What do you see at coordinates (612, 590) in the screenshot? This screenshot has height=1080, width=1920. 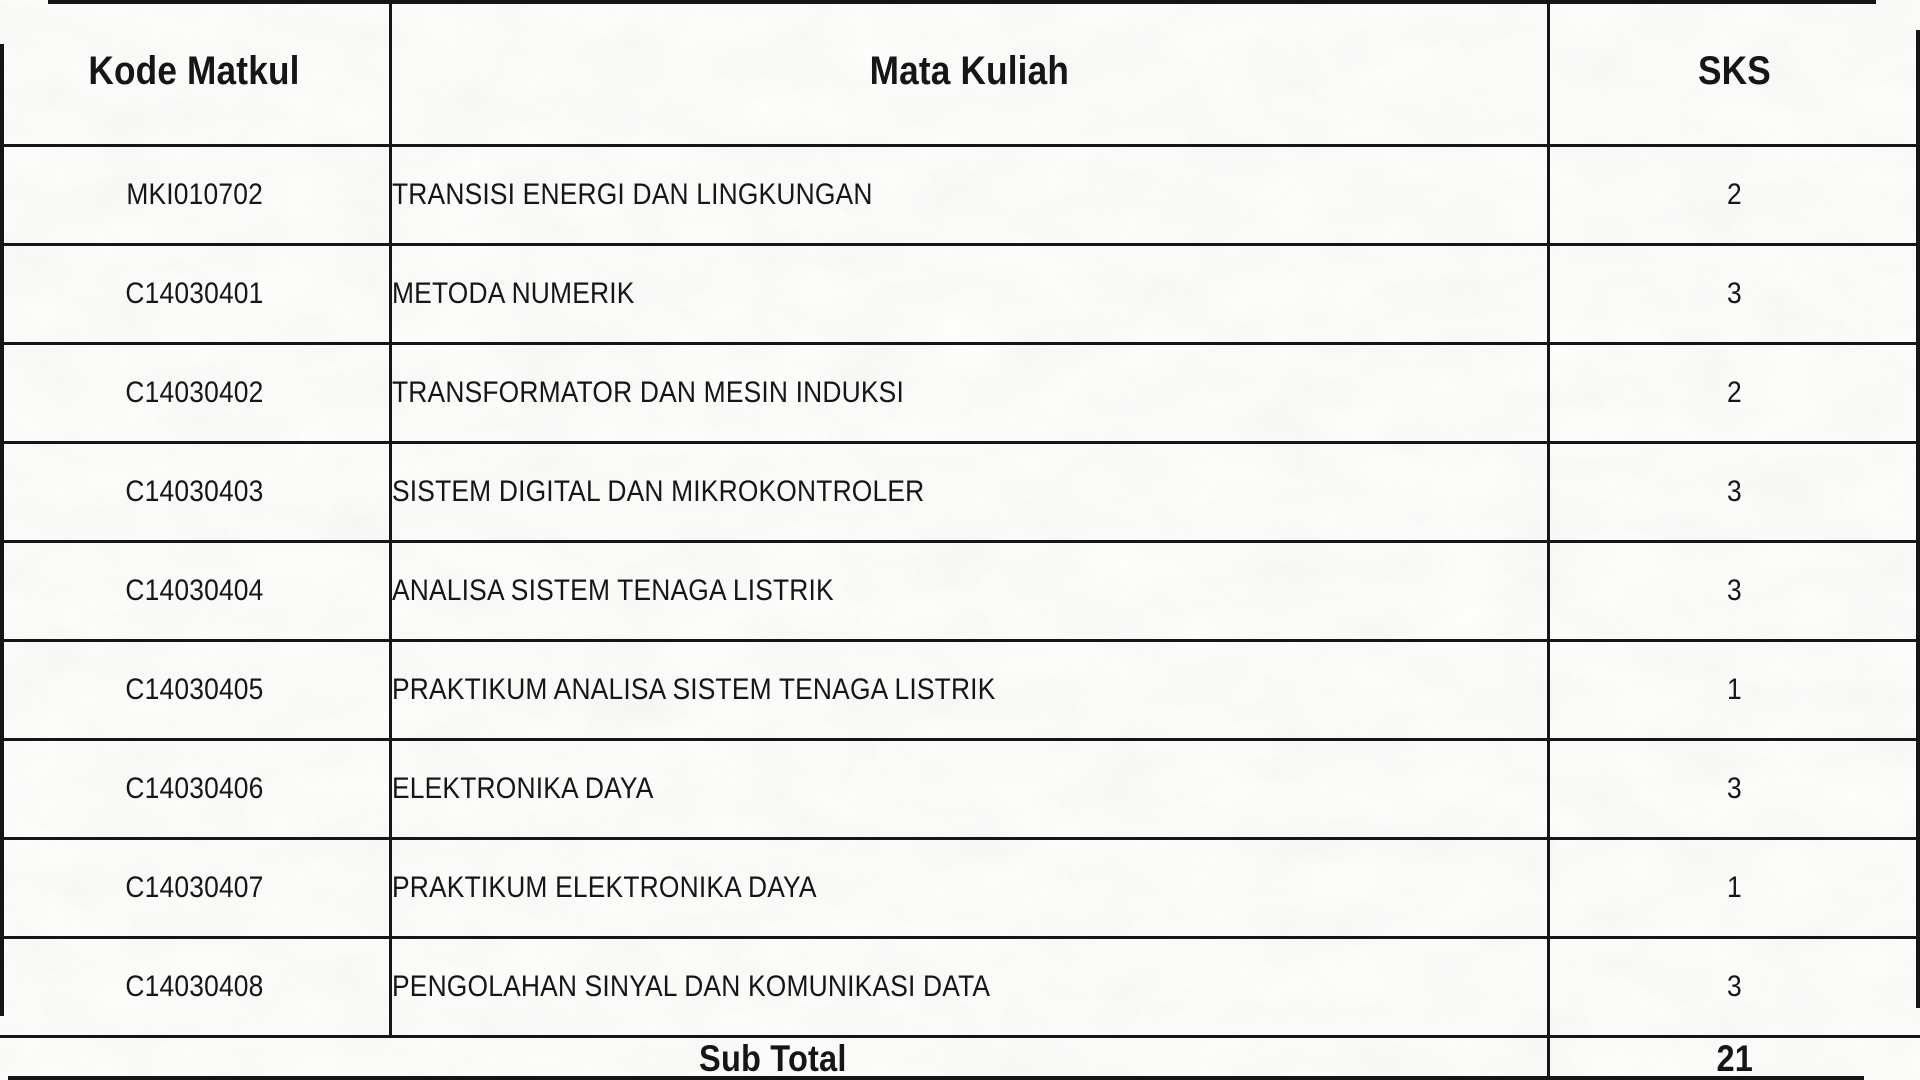 I see `course-name: ANALISA SISTEM TENAGA LISTRIK` at bounding box center [612, 590].